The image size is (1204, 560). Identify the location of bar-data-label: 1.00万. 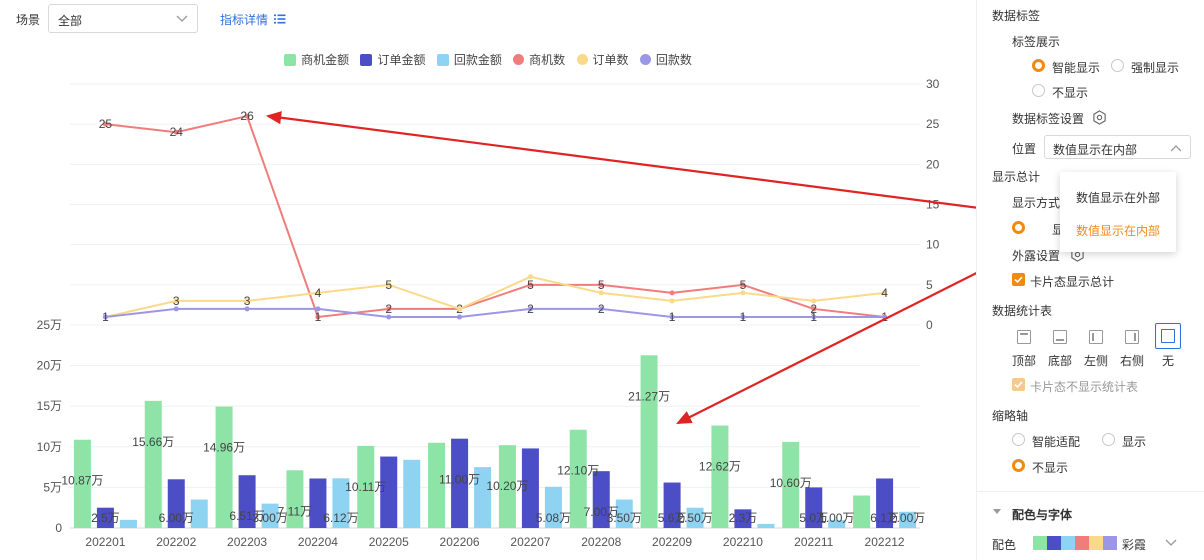
(836, 518).